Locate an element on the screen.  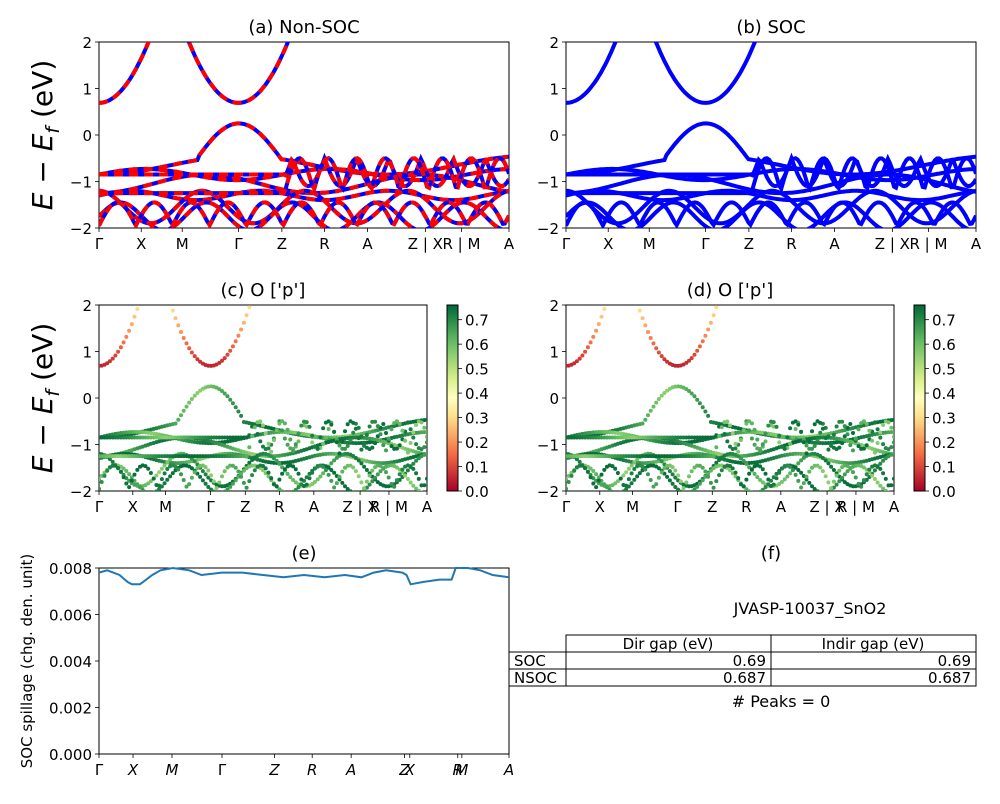
panel-a-title: (a) Non-SOC is located at coordinates (303, 27).